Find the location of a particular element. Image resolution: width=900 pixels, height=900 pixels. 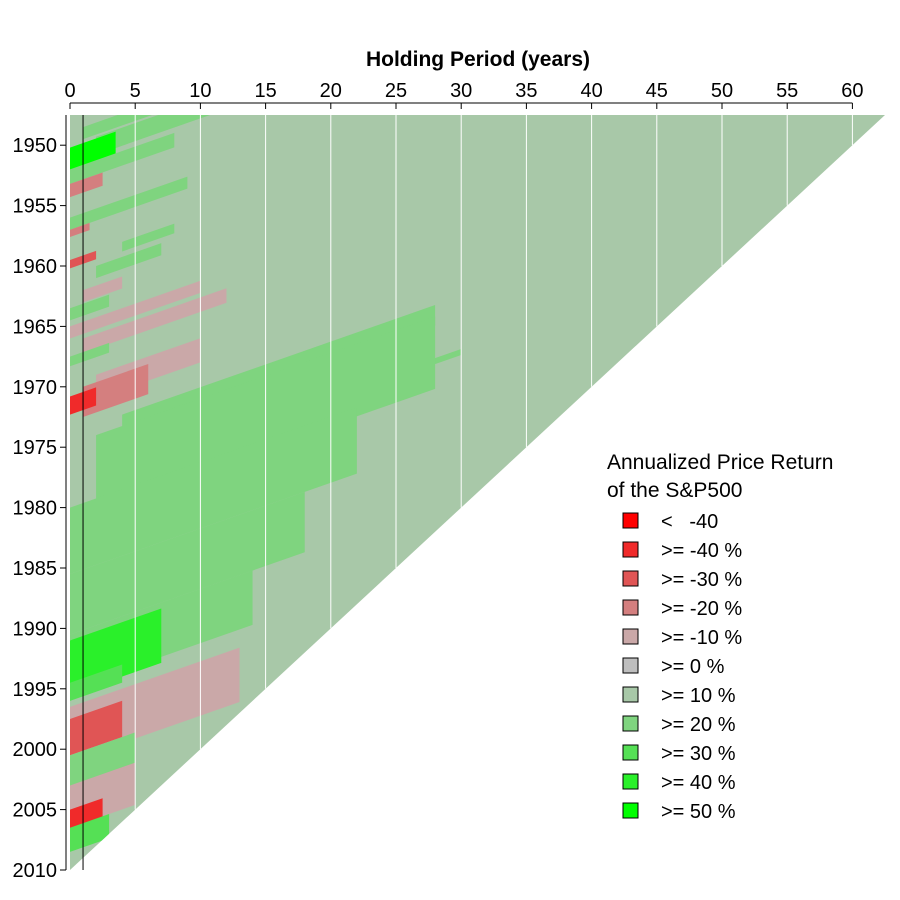

legend-label: >= -10 % is located at coordinates (701, 638).